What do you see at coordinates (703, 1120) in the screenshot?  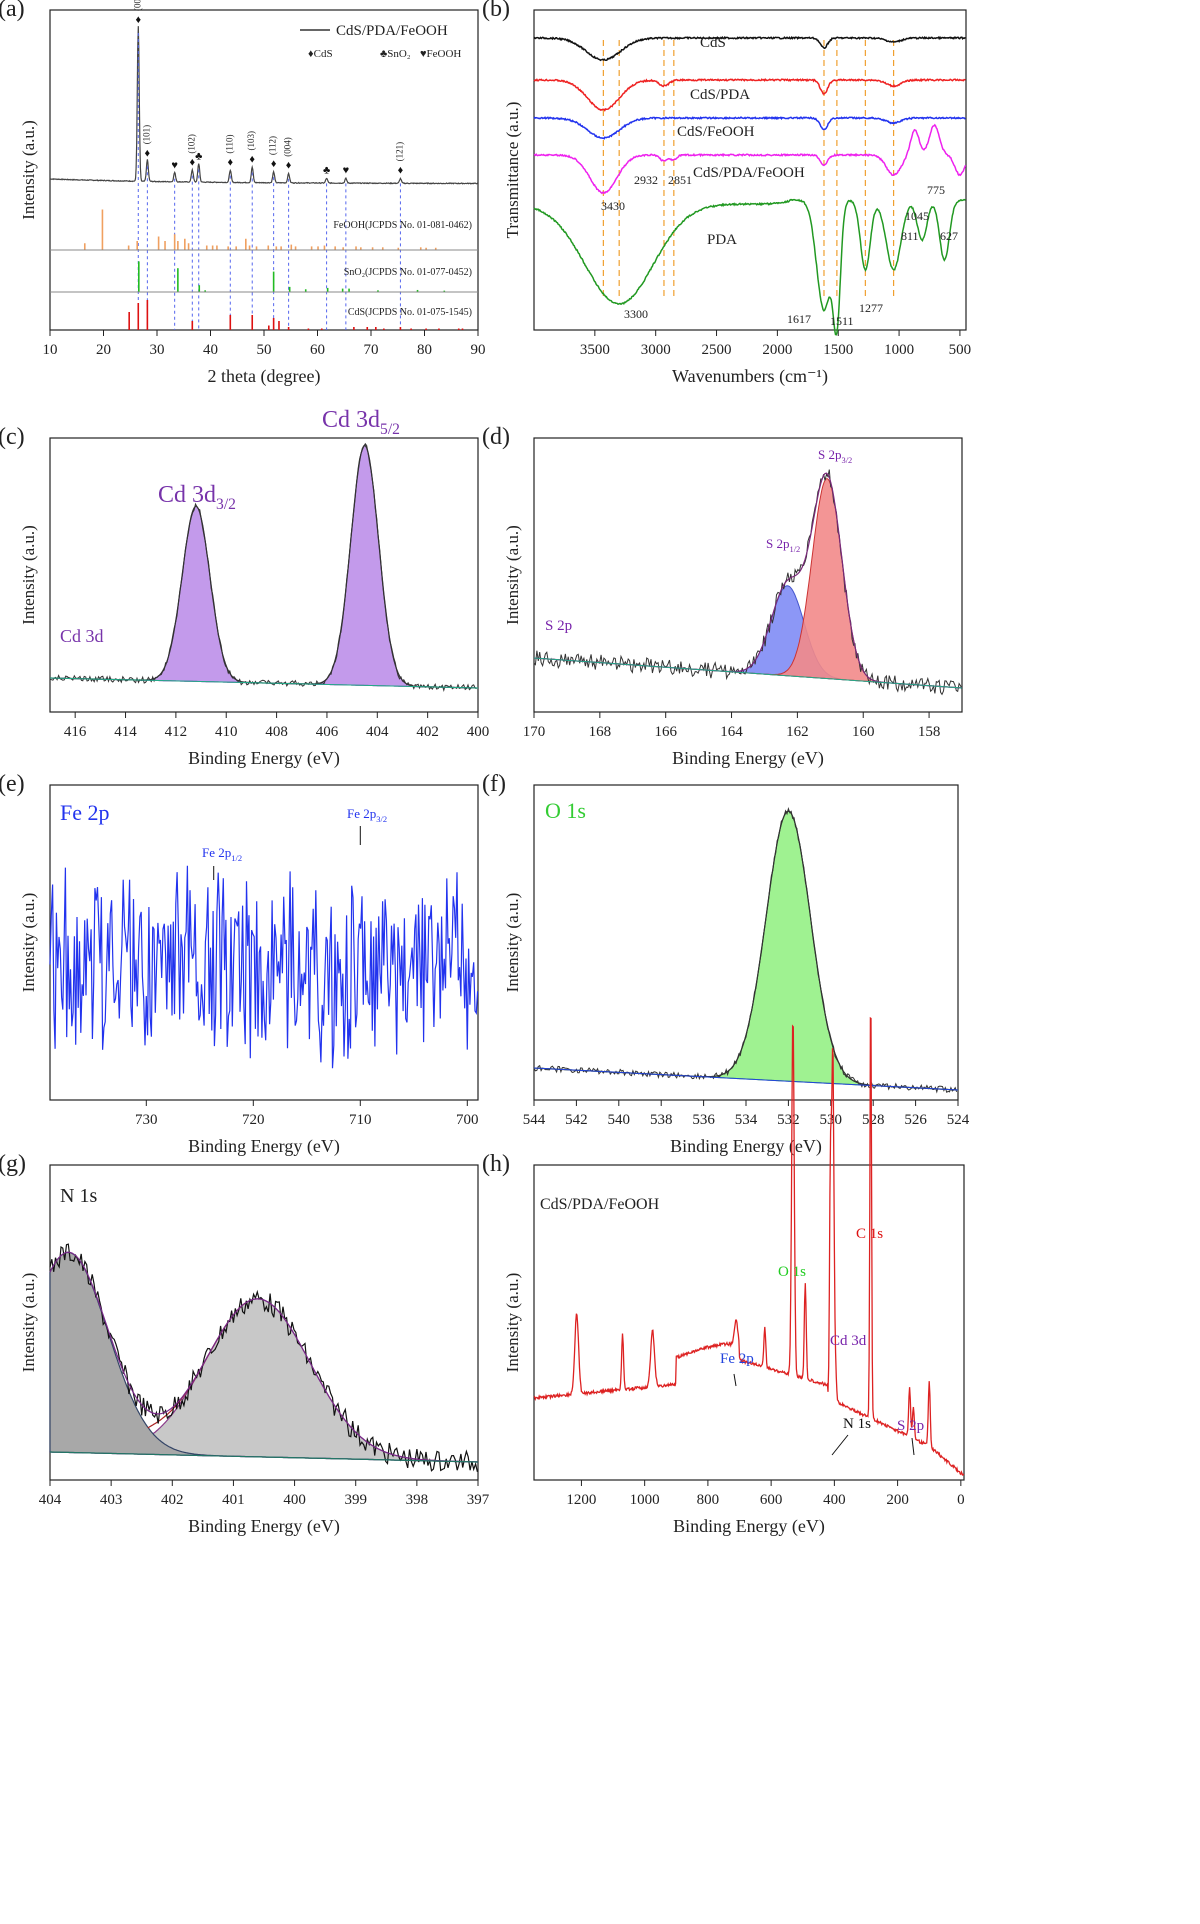 I see `x-tick-label: 536` at bounding box center [703, 1120].